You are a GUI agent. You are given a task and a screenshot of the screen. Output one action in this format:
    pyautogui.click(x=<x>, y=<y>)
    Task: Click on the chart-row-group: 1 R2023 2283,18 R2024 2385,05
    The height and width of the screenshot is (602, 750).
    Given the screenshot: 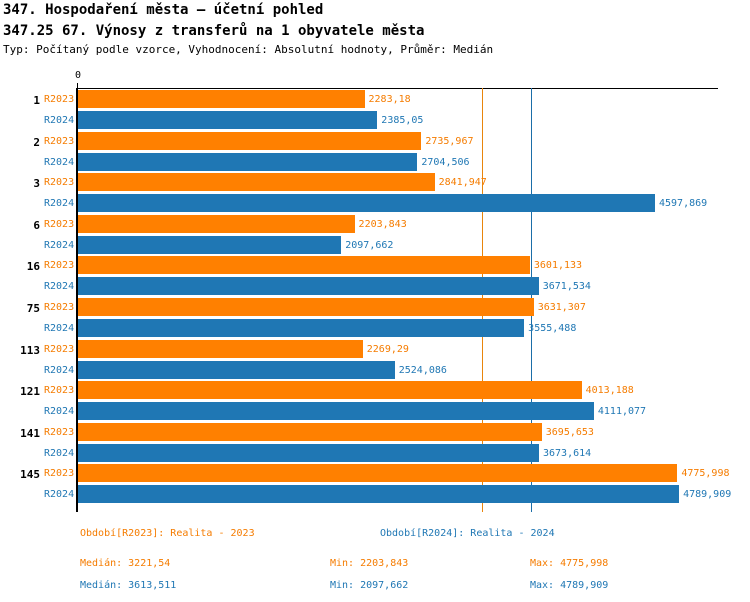 What is the action you would take?
    pyautogui.click(x=375, y=109)
    